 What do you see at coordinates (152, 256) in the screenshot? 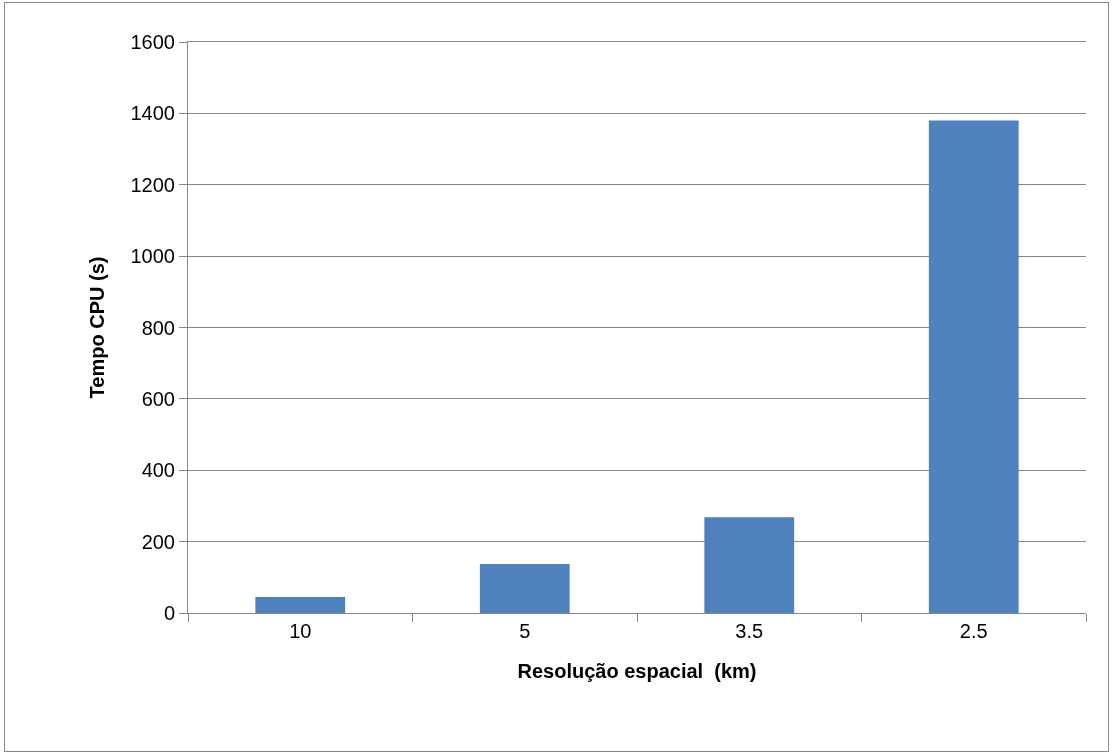
I see `y-tick-label: 1000` at bounding box center [152, 256].